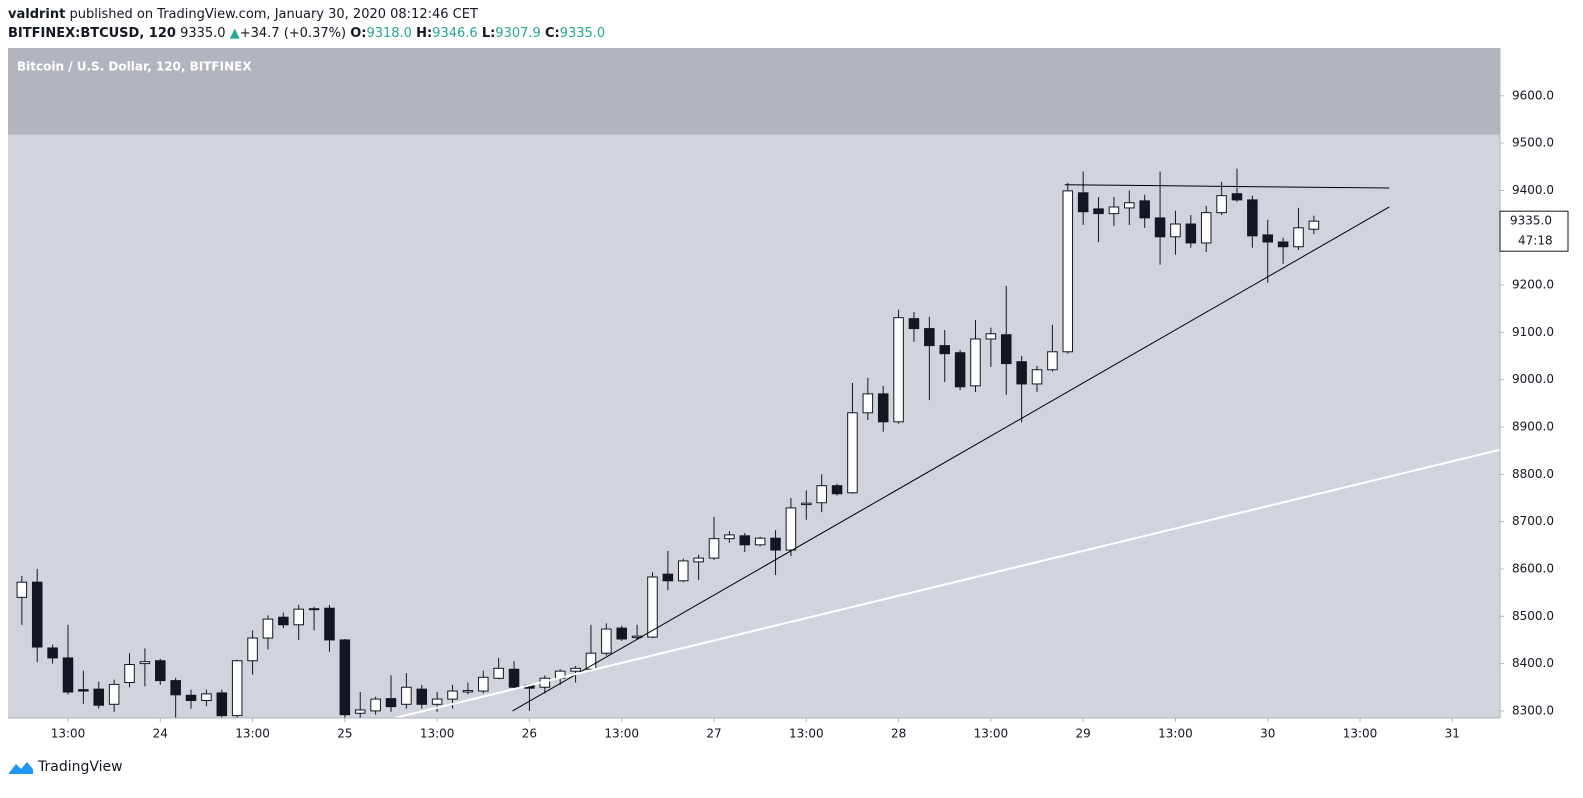 The image size is (1583, 798). I want to click on h-label: H:, so click(424, 33).